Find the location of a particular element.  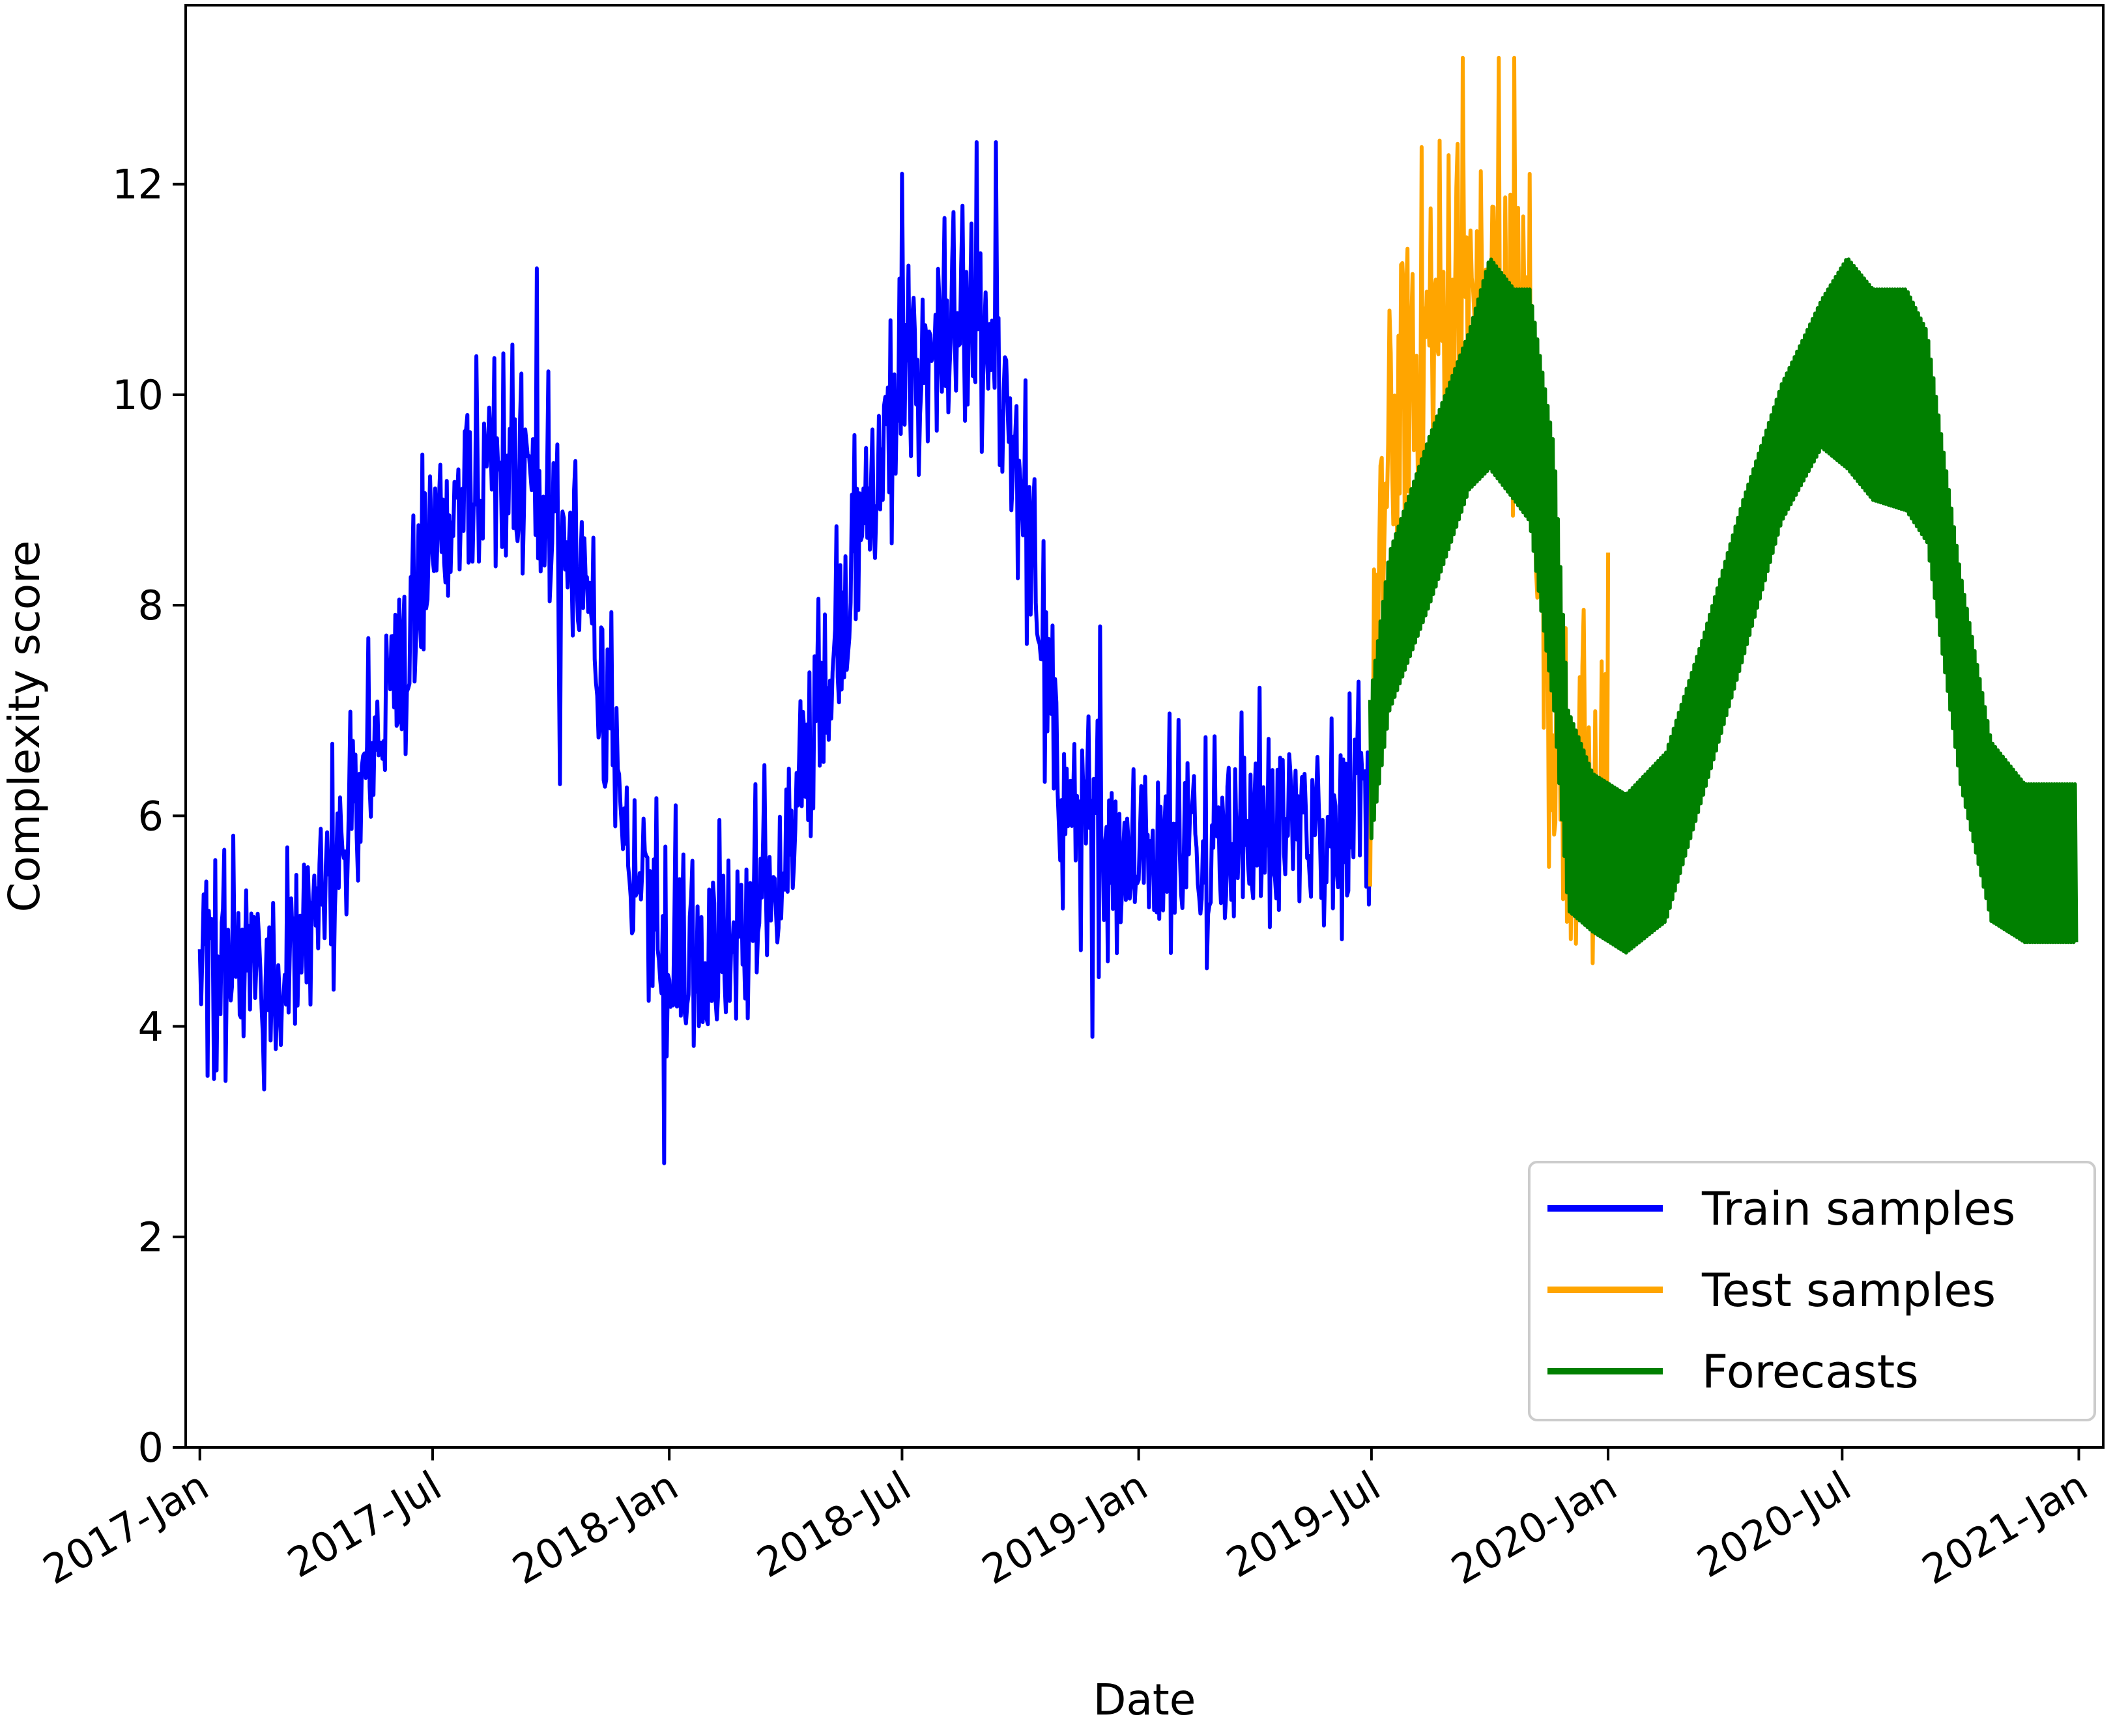

y-axis-label: Complexity score is located at coordinates (25, 726).